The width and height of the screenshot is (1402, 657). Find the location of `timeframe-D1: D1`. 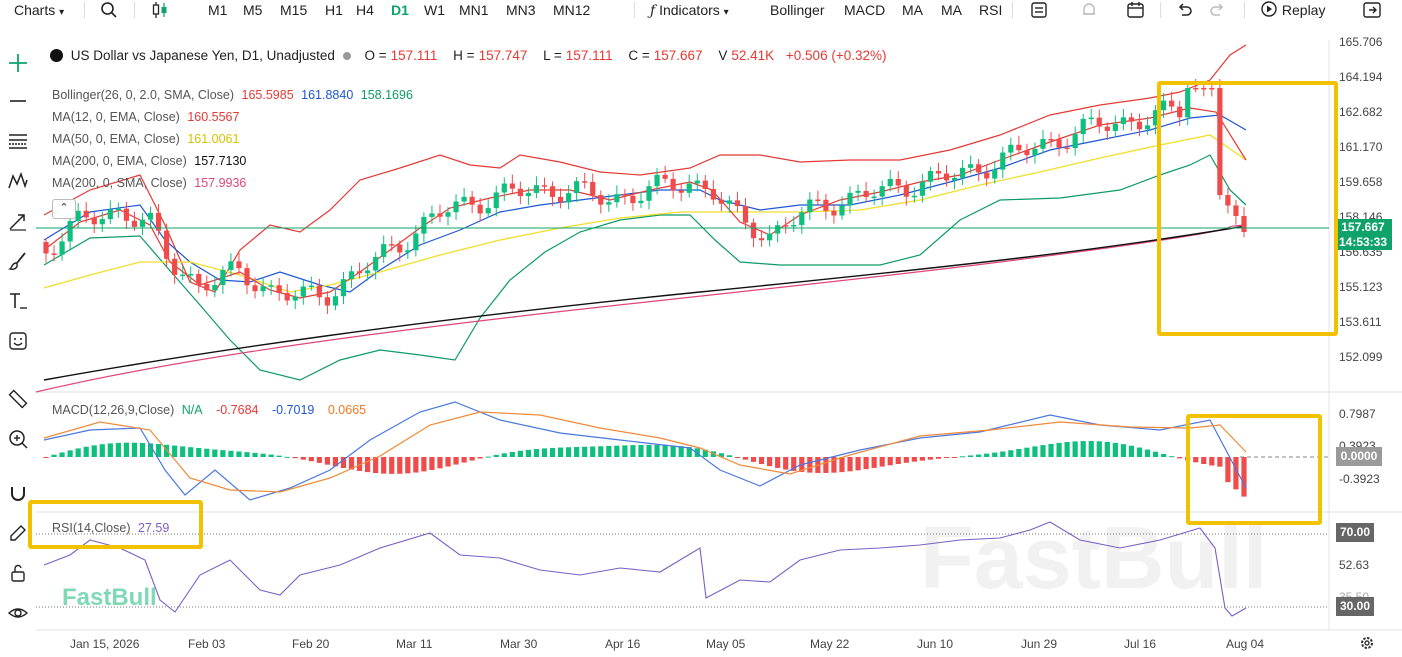

timeframe-D1: D1 is located at coordinates (400, 10).